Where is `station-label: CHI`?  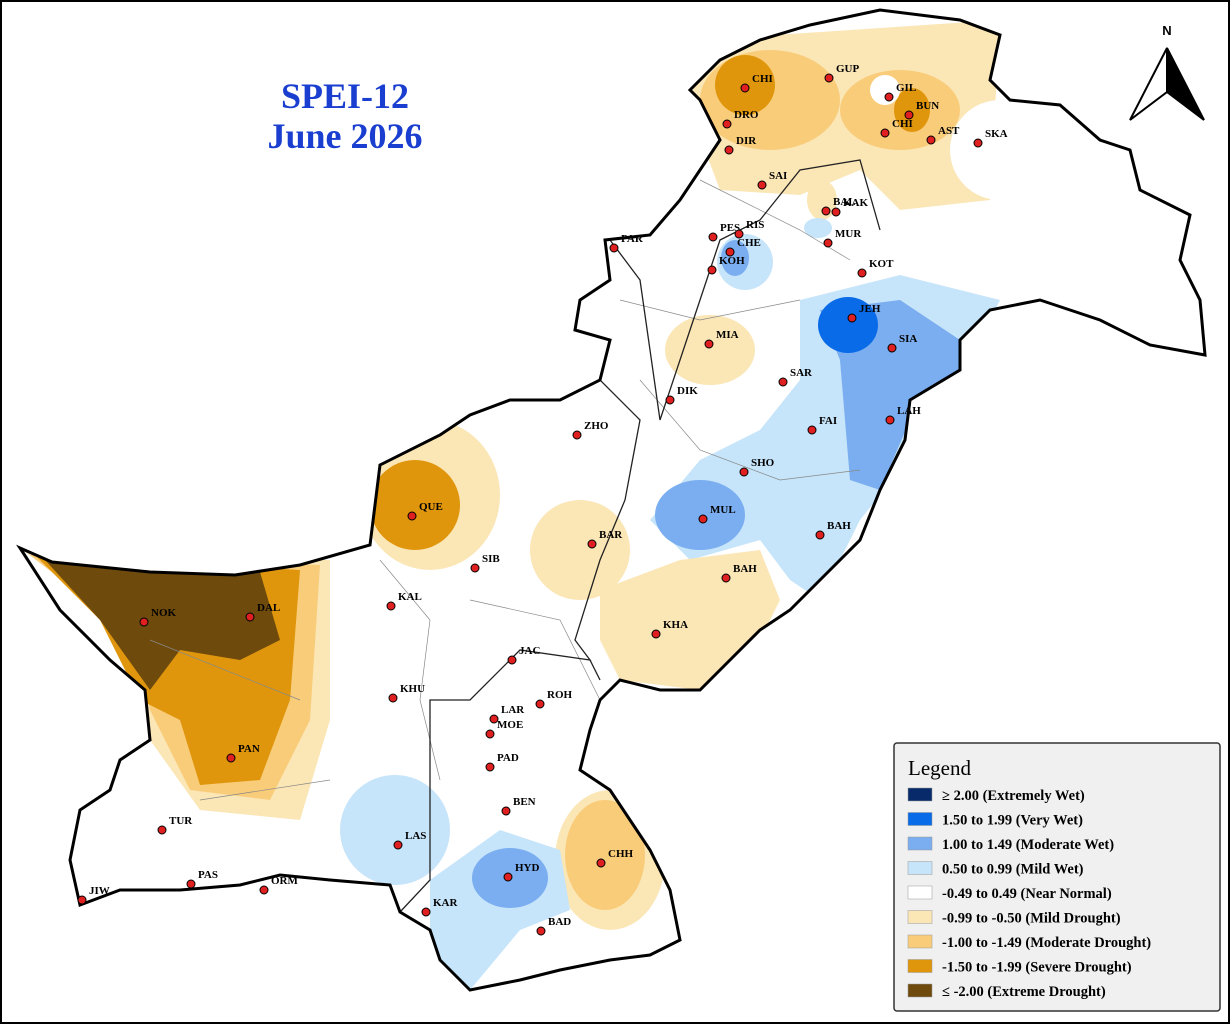 station-label: CHI is located at coordinates (902, 124).